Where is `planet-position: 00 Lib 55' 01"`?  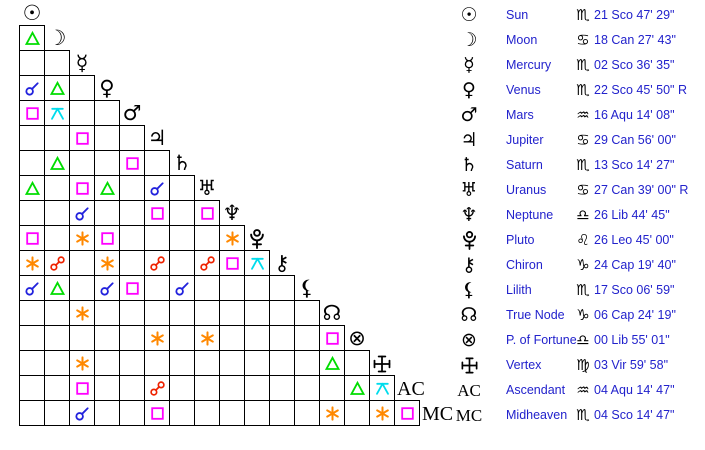
planet-position: 00 Lib 55' 01" is located at coordinates (632, 340).